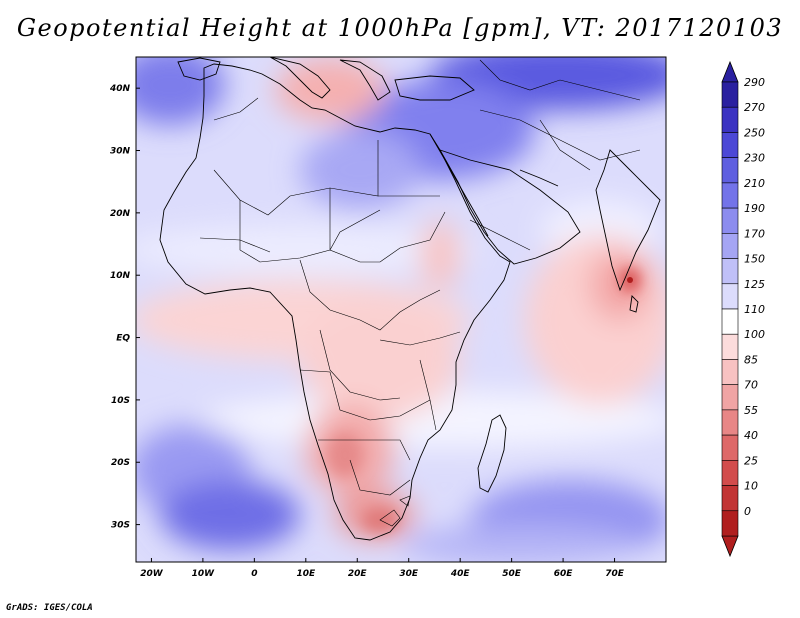 This screenshot has height=618, width=800. Describe the element at coordinates (615, 574) in the screenshot. I see `lon-tick-label: 70E` at that location.